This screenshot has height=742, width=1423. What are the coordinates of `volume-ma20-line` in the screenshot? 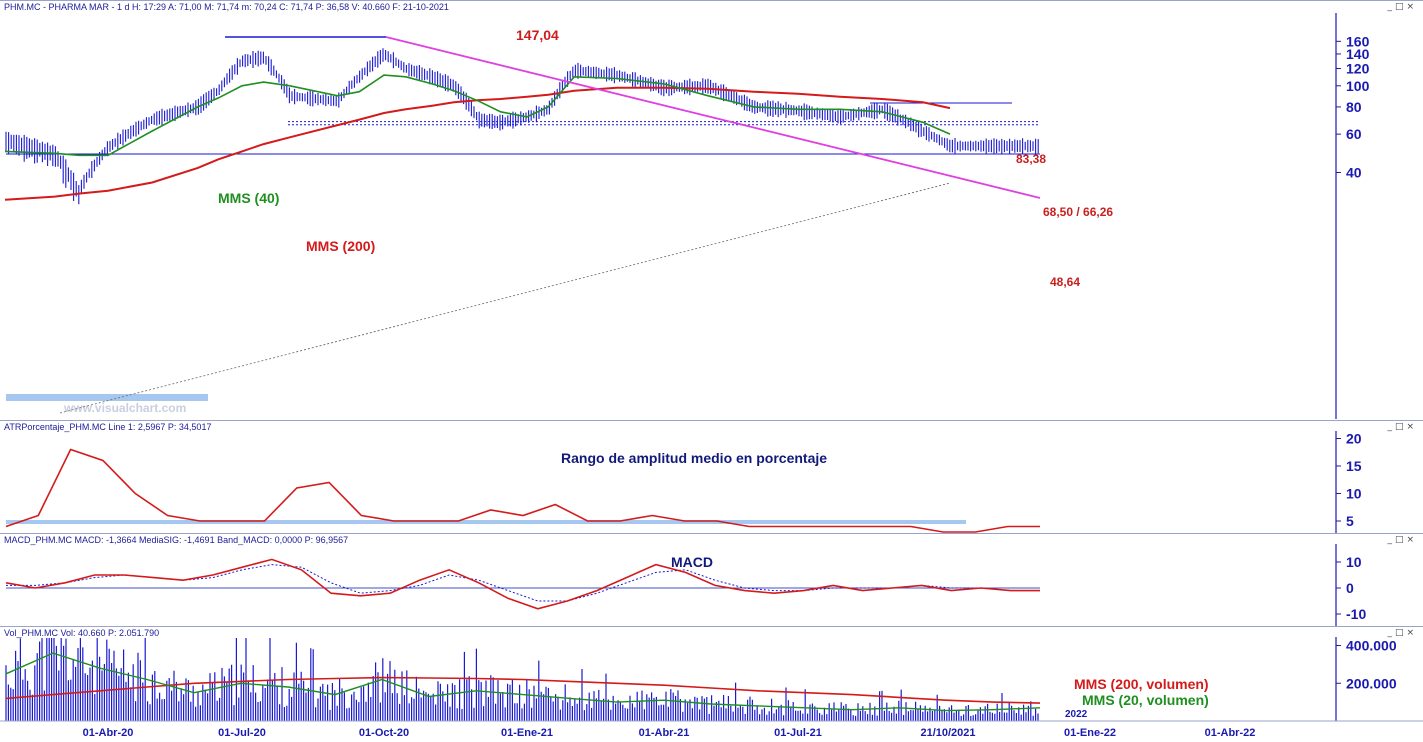 It's located at (523, 682).